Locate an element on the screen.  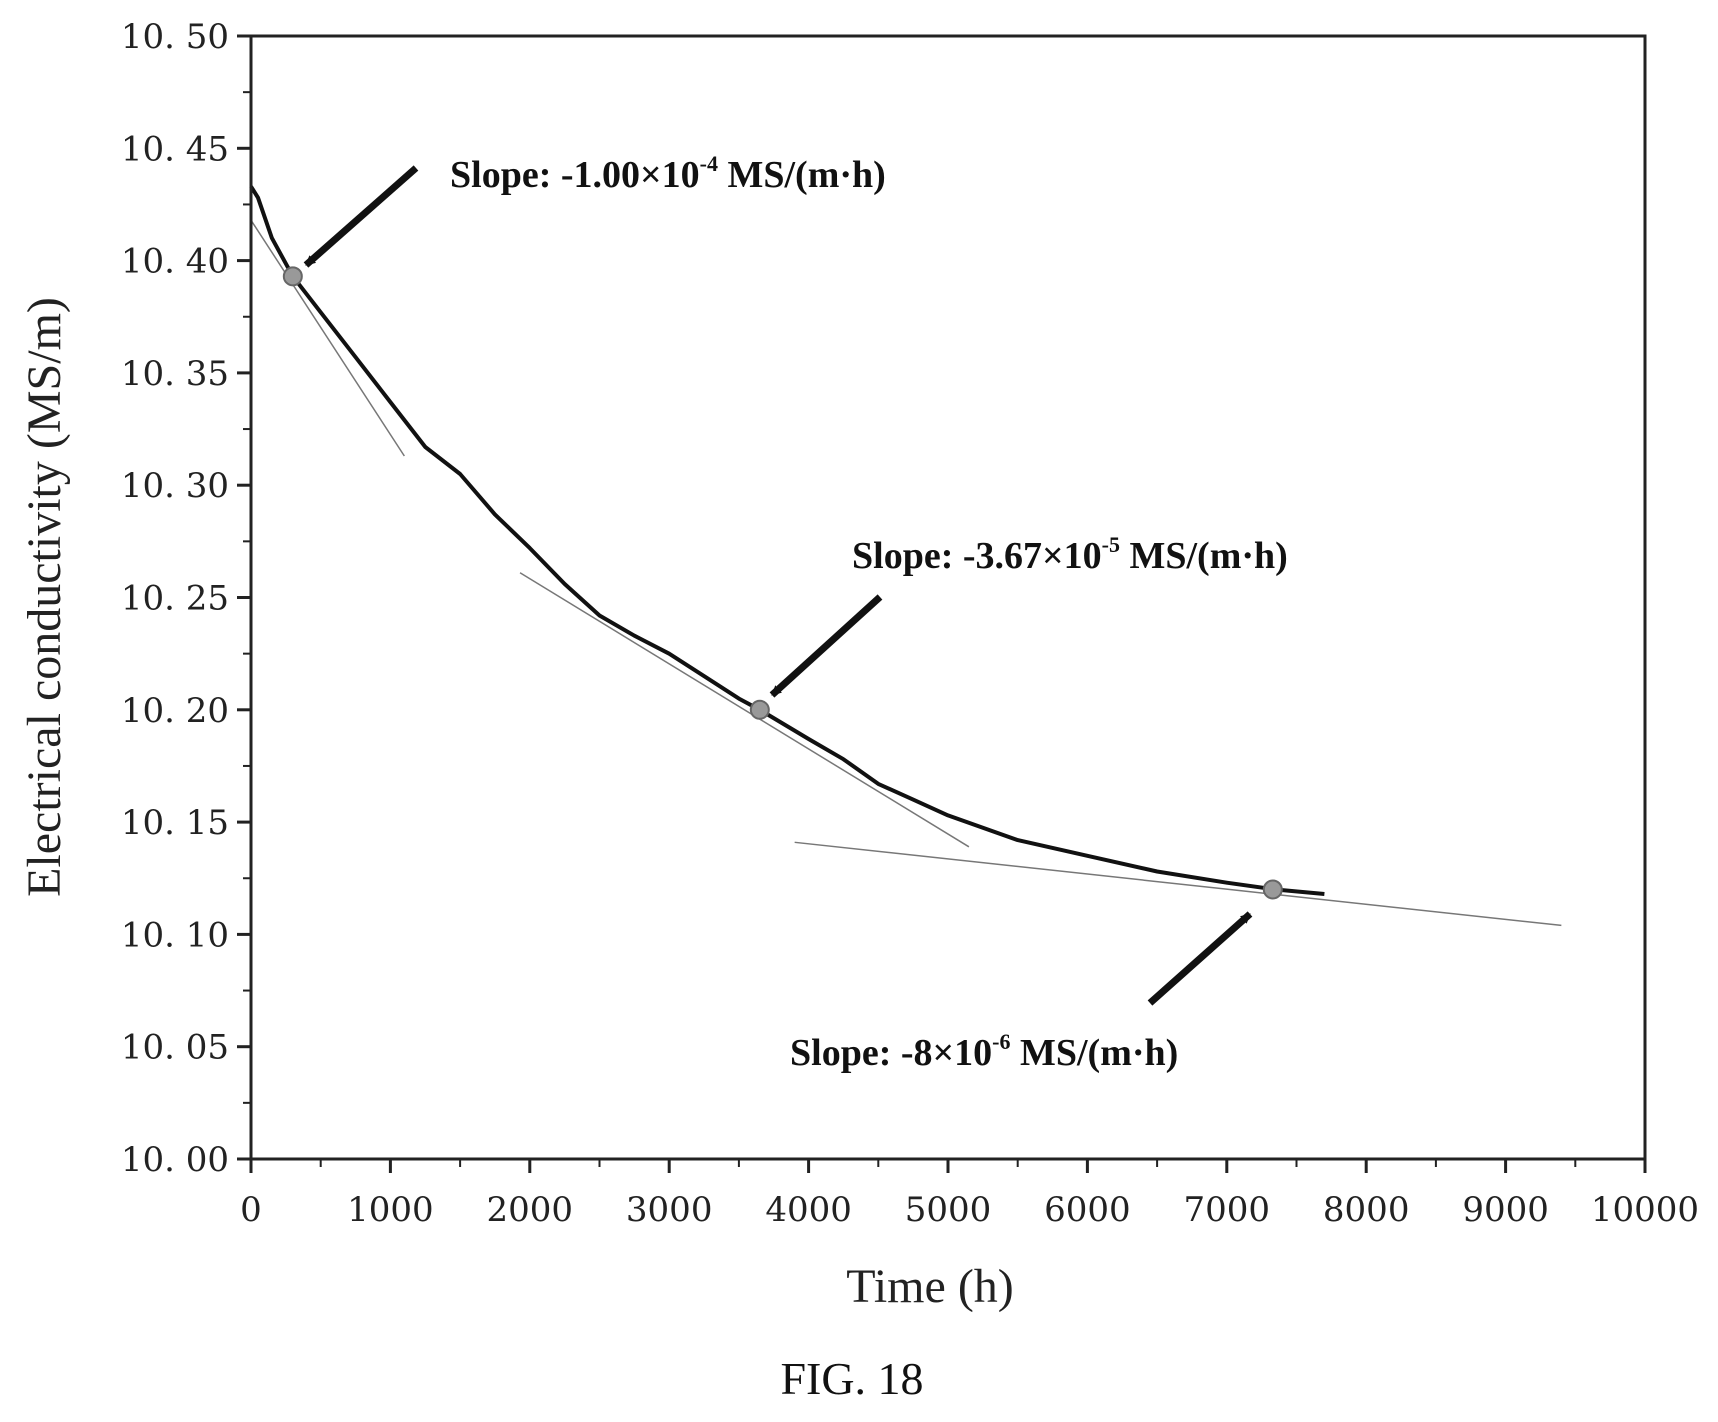
x-tick-label: 0 is located at coordinates (251, 1210).